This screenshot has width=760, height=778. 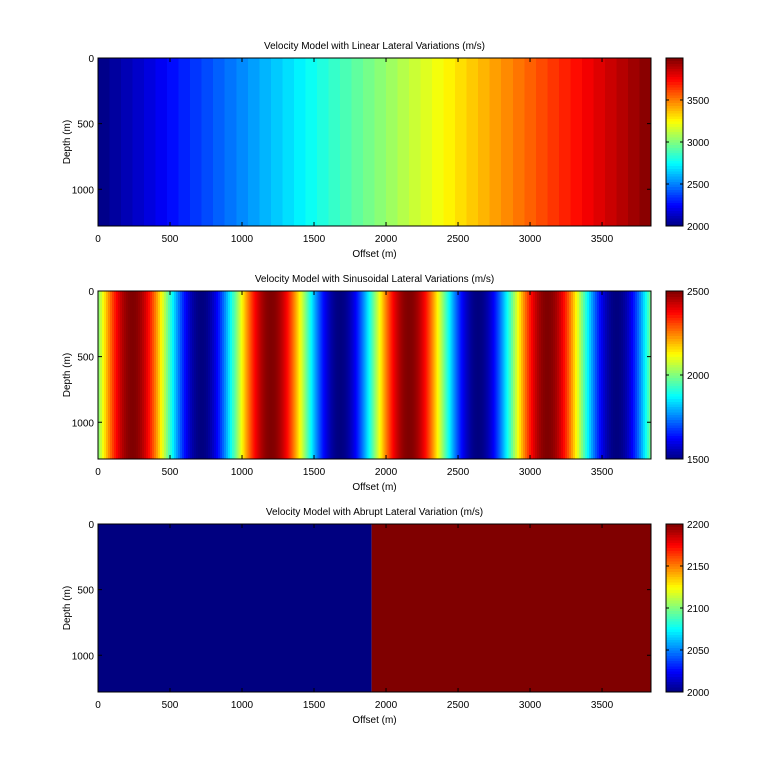 What do you see at coordinates (386, 472) in the screenshot?
I see `x-tick-label: 2000` at bounding box center [386, 472].